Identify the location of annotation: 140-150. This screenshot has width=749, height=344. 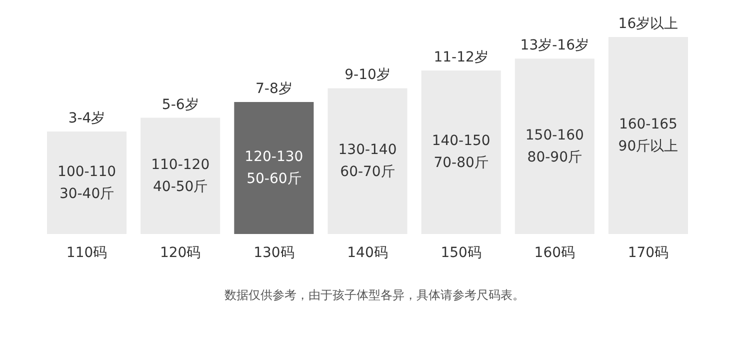
(461, 141).